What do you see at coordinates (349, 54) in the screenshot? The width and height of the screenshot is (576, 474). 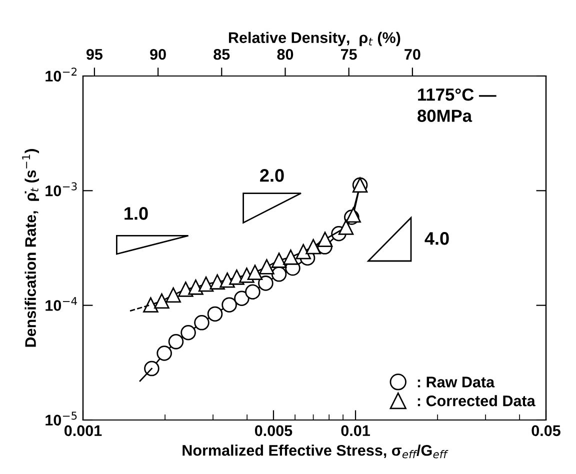 I see `x2-tick-label: 75` at bounding box center [349, 54].